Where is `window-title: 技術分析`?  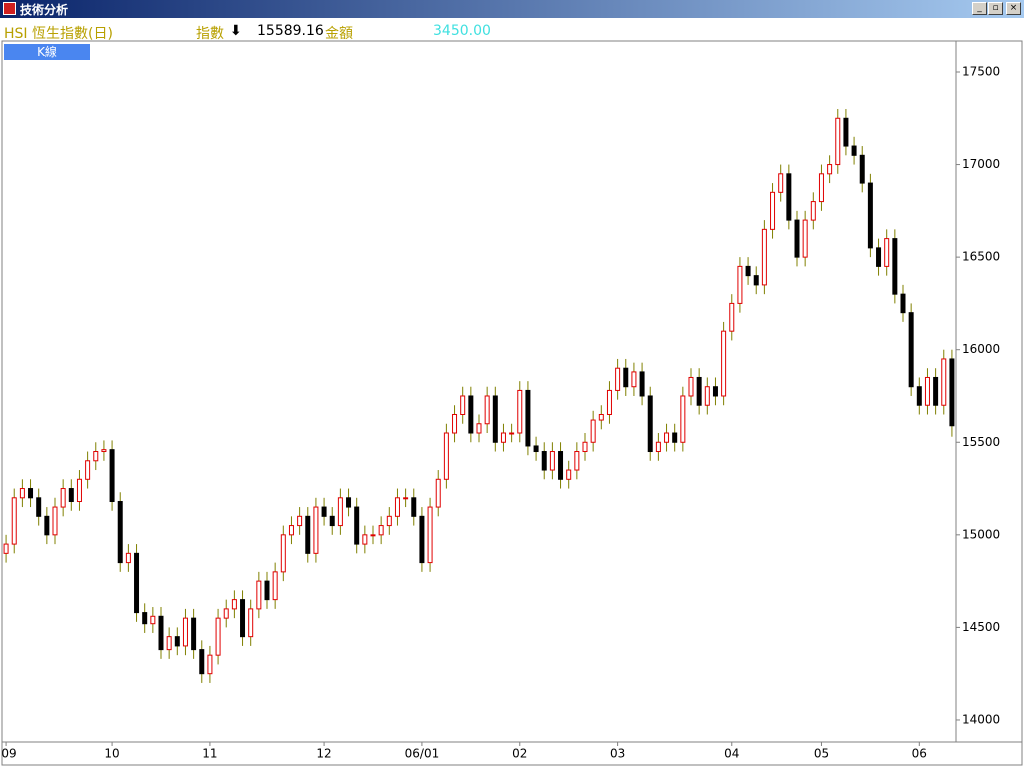
window-title: 技術分析 is located at coordinates (44, 10).